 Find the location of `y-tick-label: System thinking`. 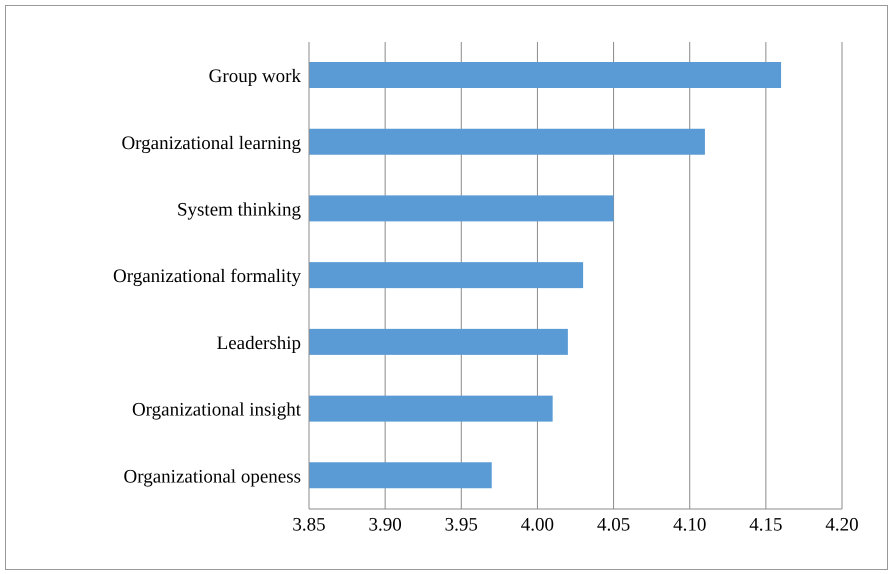

y-tick-label: System thinking is located at coordinates (239, 210).